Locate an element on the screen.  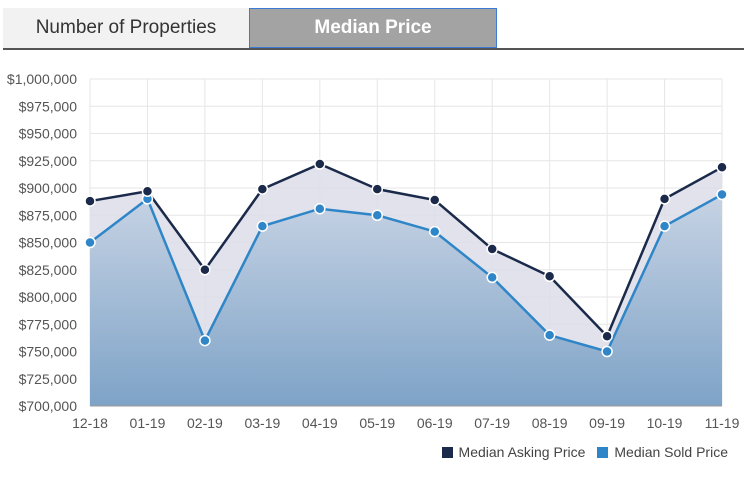
y-tick-label: $1,000,000 is located at coordinates (42, 79).